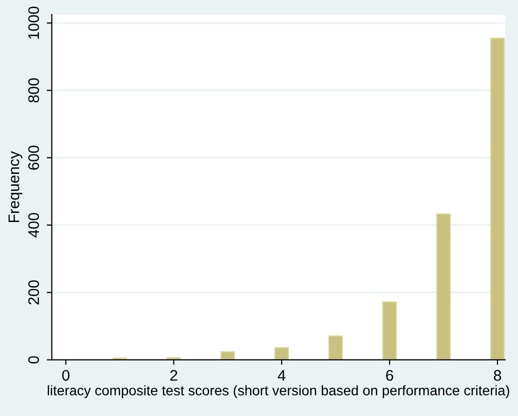 The height and width of the screenshot is (416, 518). I want to click on x-axis-title: literacy composite test scores (short version based on performance criteria), so click(279, 391).